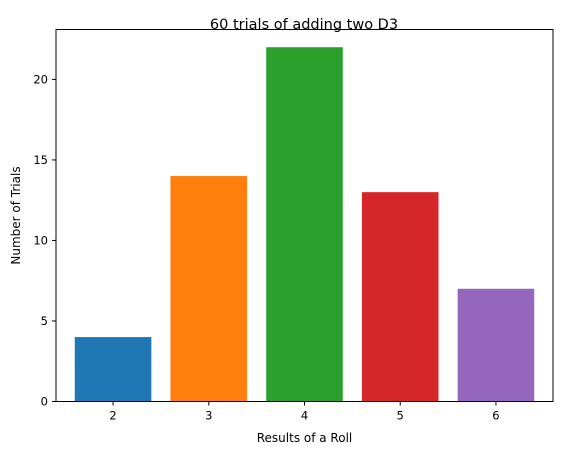 The width and height of the screenshot is (562, 455). Describe the element at coordinates (16, 215) in the screenshot. I see `y-axis-label: Number of Trials` at that location.